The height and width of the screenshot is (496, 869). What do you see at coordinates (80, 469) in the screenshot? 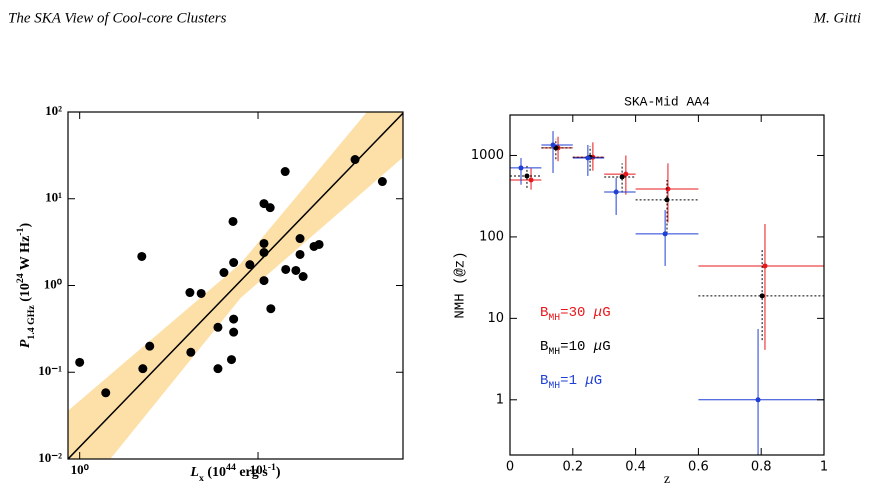
I see `x-tick-label: 10⁰` at bounding box center [80, 469].